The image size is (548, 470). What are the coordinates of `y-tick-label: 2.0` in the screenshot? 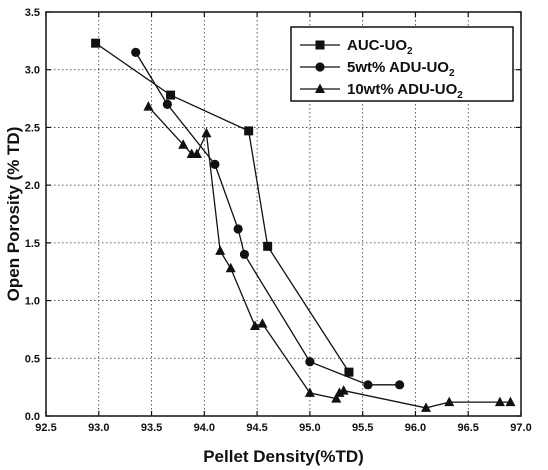 It's located at (32, 186).